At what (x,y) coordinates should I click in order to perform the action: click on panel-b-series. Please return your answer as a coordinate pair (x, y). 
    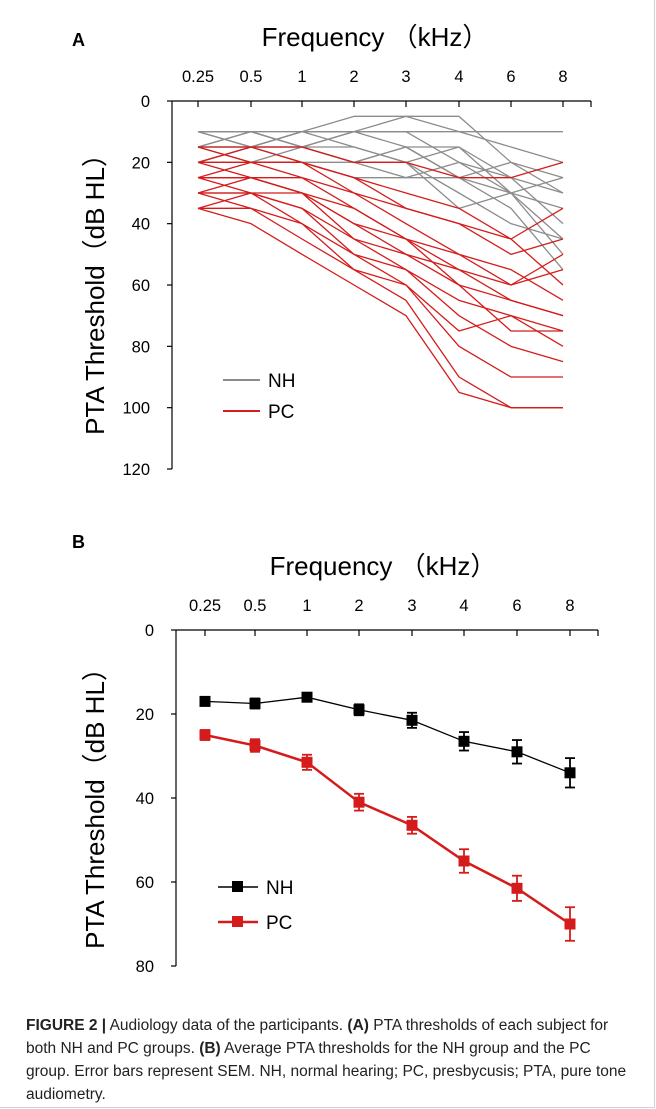
    Looking at the image, I should click on (387, 816).